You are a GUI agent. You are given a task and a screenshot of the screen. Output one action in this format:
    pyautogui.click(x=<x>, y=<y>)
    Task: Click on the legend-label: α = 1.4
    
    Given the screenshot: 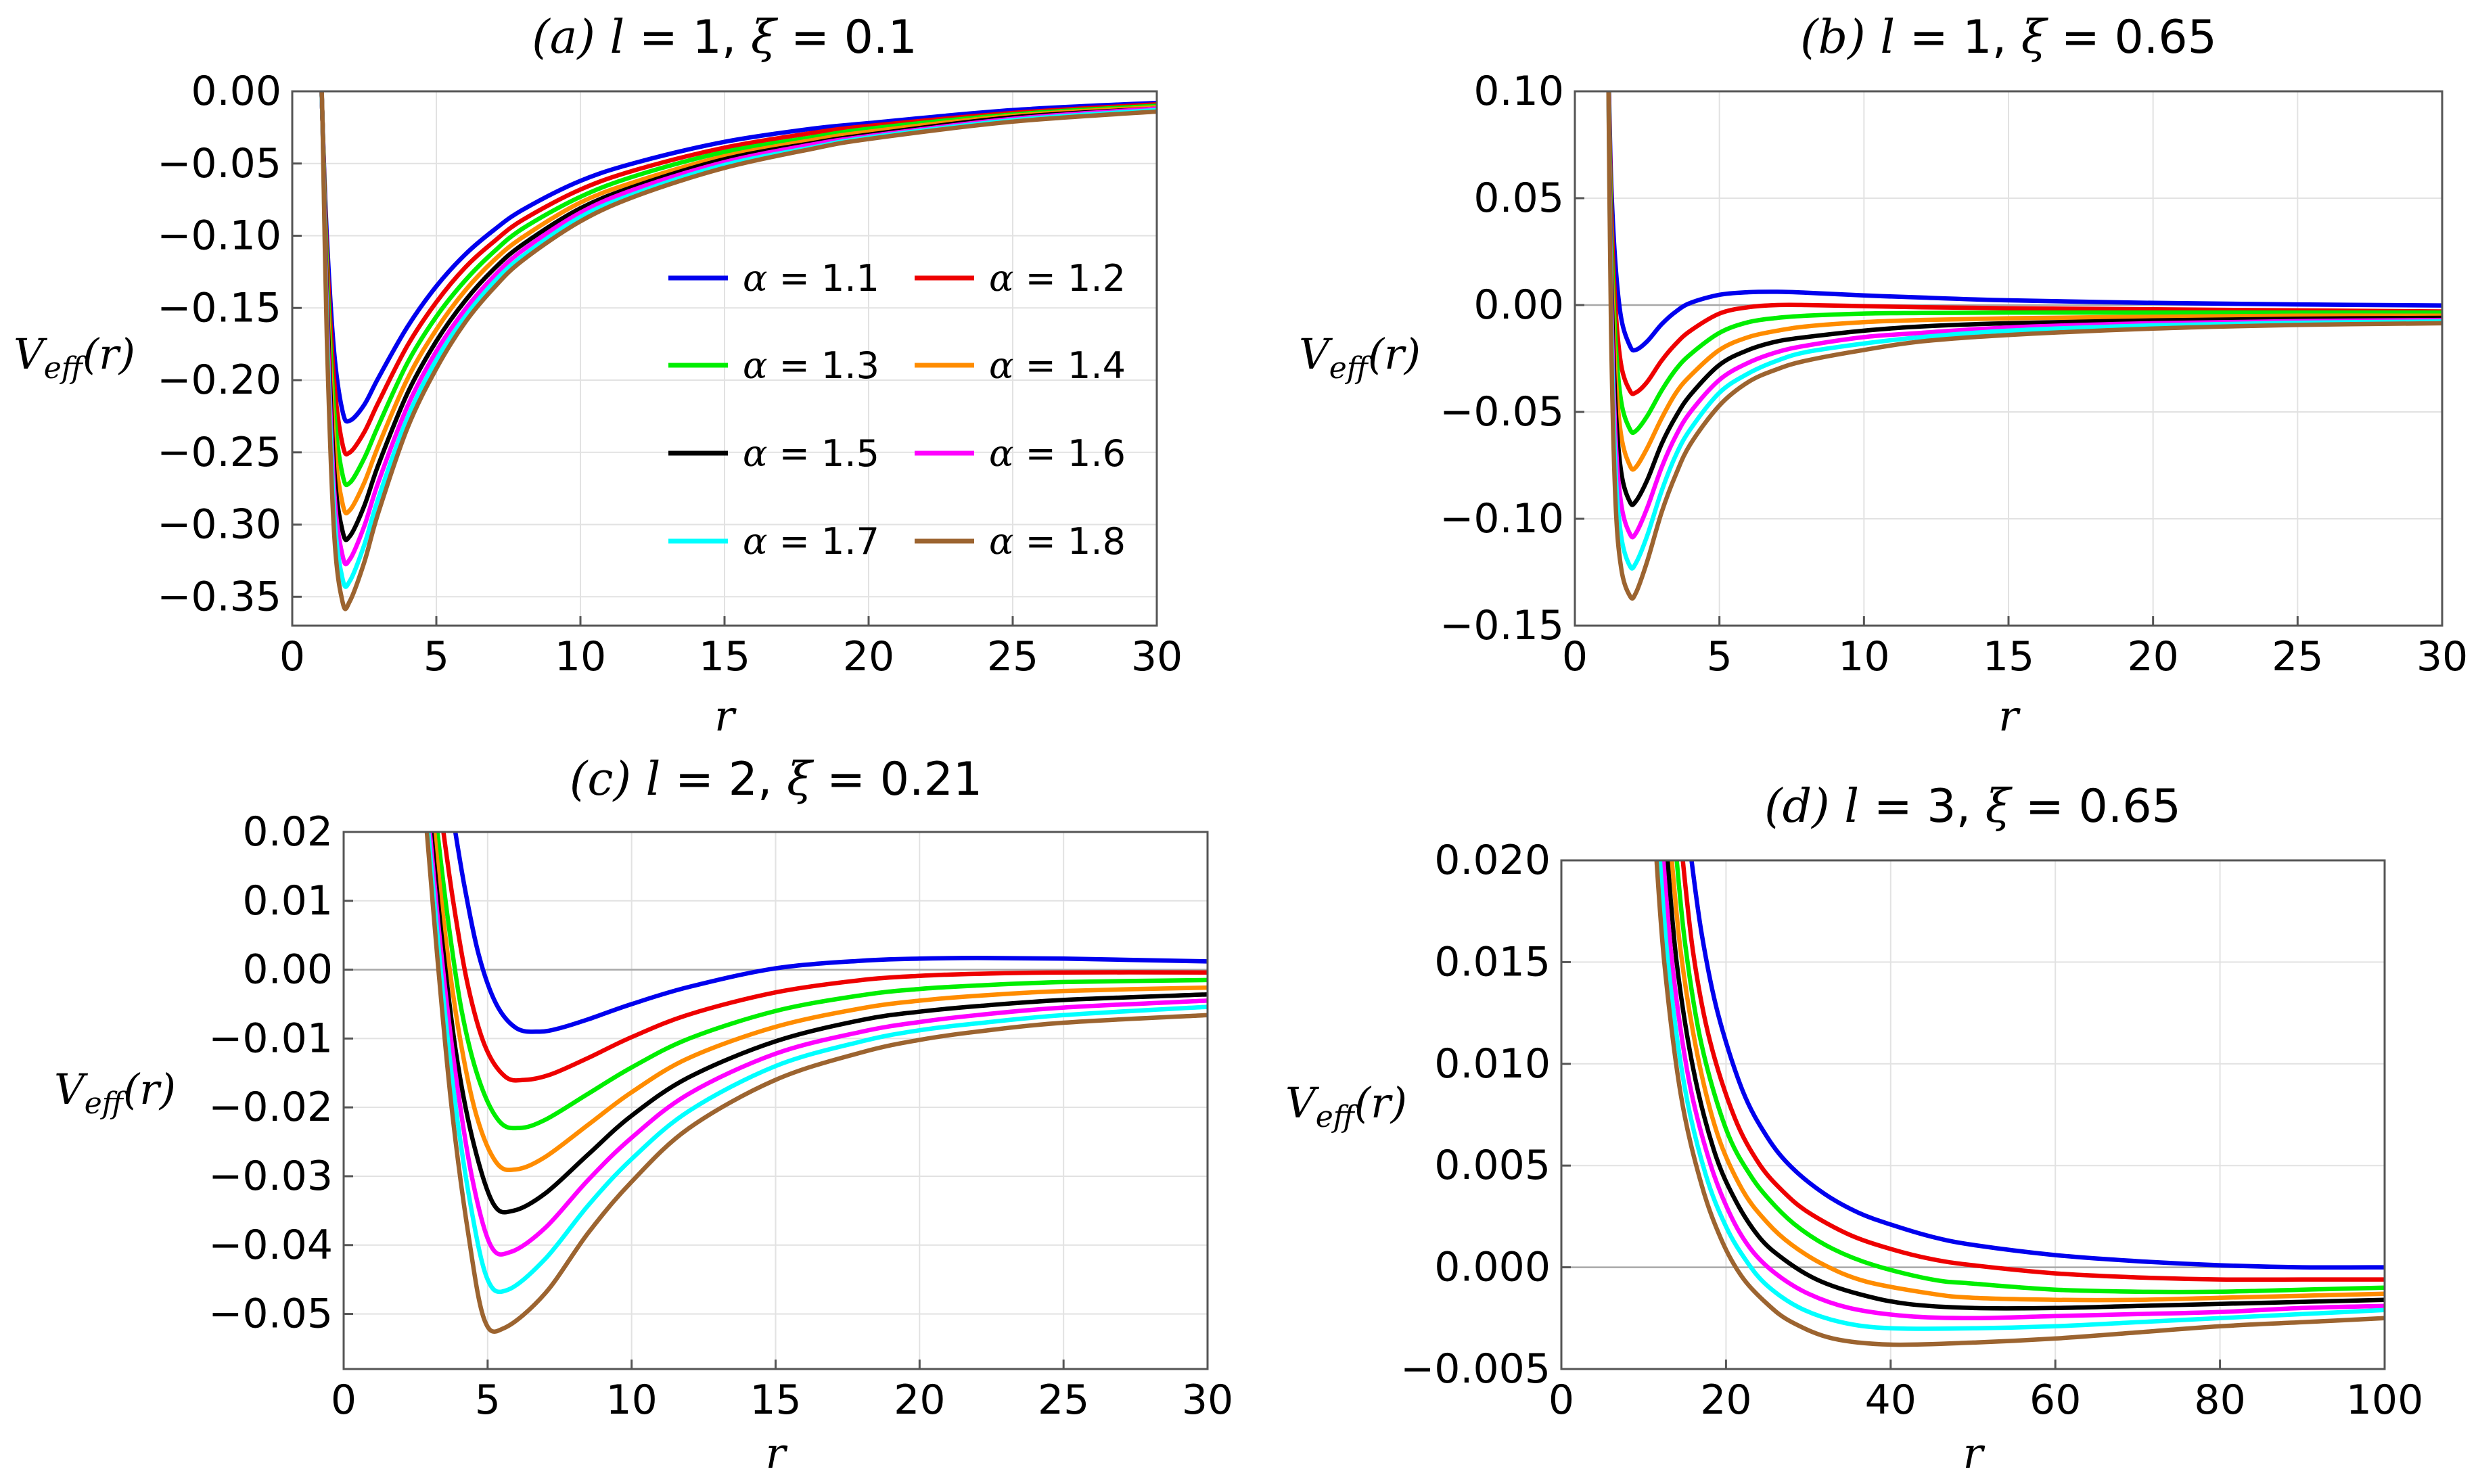 What is the action you would take?
    pyautogui.click(x=1057, y=366)
    